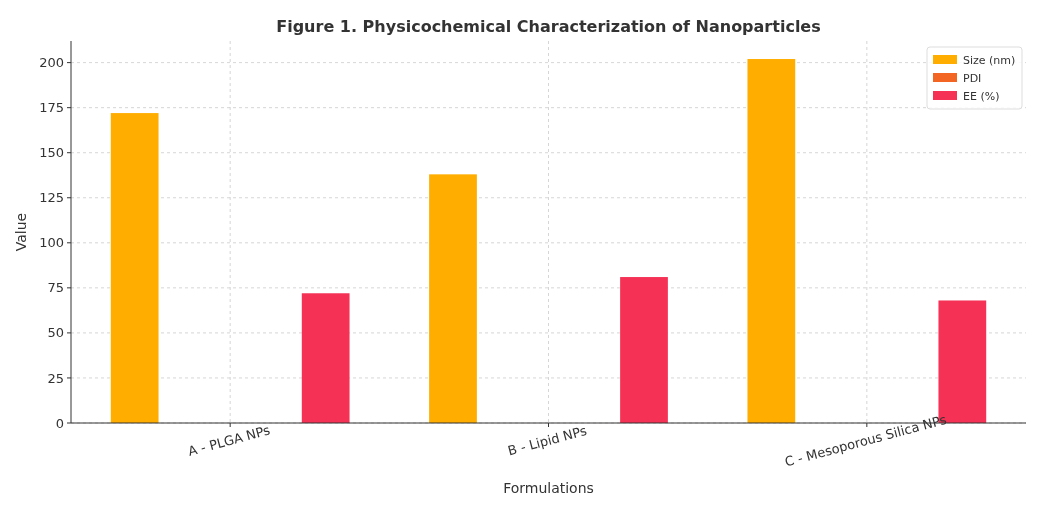 The width and height of the screenshot is (1042, 507). I want to click on y-tick-label: 200, so click(51, 63).